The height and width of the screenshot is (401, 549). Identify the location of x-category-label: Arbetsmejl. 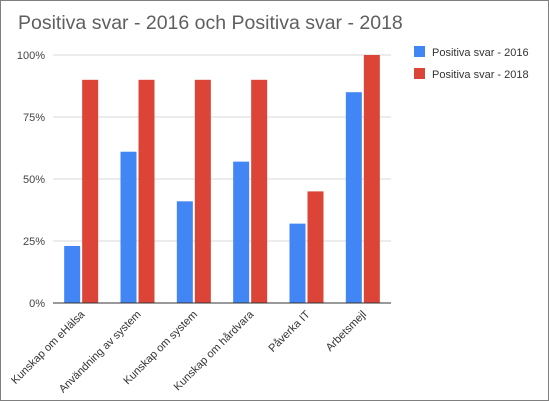
(346, 331).